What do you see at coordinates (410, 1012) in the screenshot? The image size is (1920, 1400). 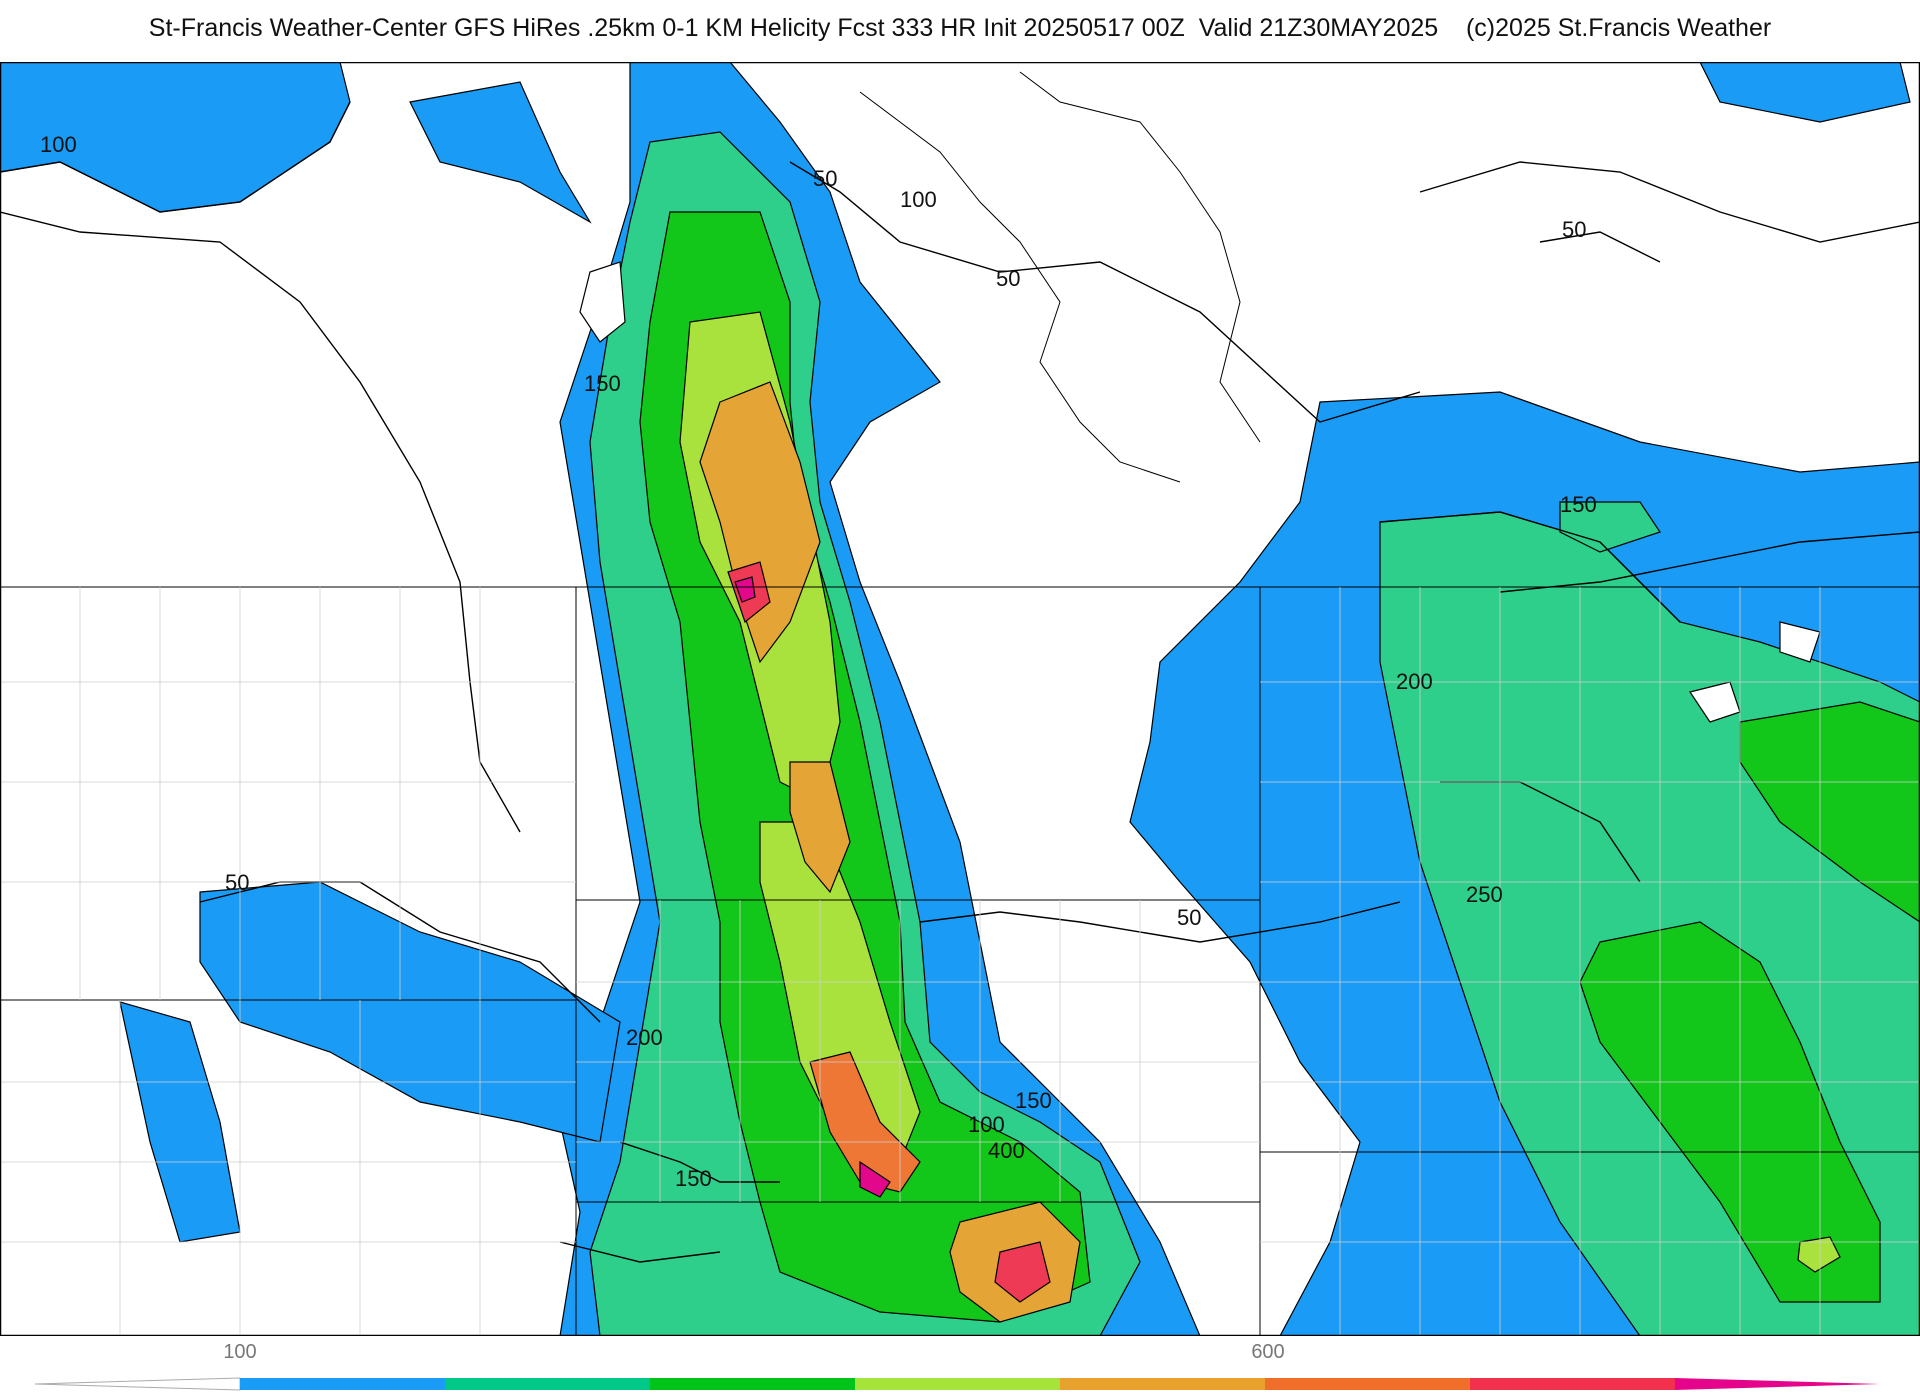 I see `blue-region-southwest` at bounding box center [410, 1012].